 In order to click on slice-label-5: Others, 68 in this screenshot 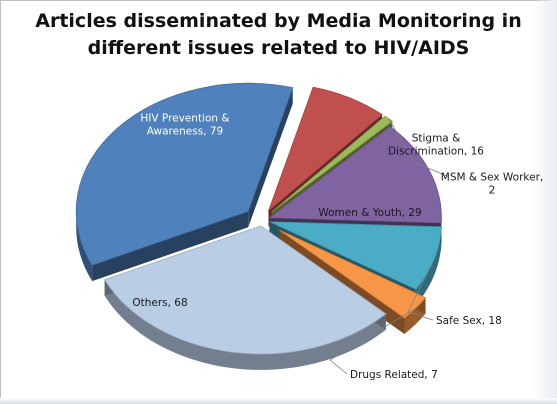, I will do `click(159, 303)`.